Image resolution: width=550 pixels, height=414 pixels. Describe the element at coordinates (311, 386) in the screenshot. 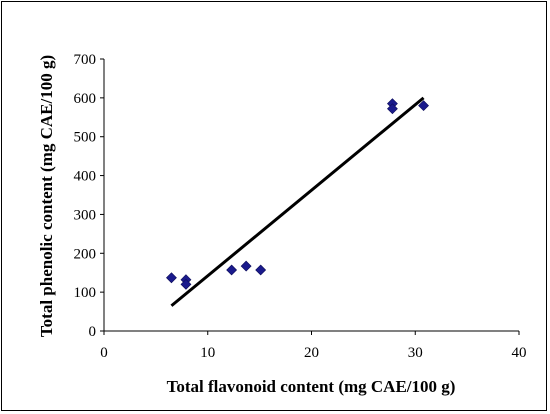

I see `x-axis-title: Total flavonoid content (mg CAE/100 g)` at that location.